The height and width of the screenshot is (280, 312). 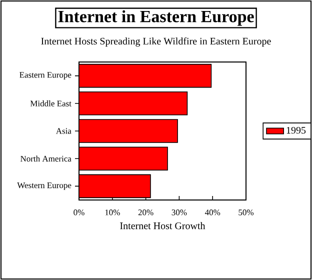 What do you see at coordinates (146, 213) in the screenshot?
I see `x-tick-label: 20%` at bounding box center [146, 213].